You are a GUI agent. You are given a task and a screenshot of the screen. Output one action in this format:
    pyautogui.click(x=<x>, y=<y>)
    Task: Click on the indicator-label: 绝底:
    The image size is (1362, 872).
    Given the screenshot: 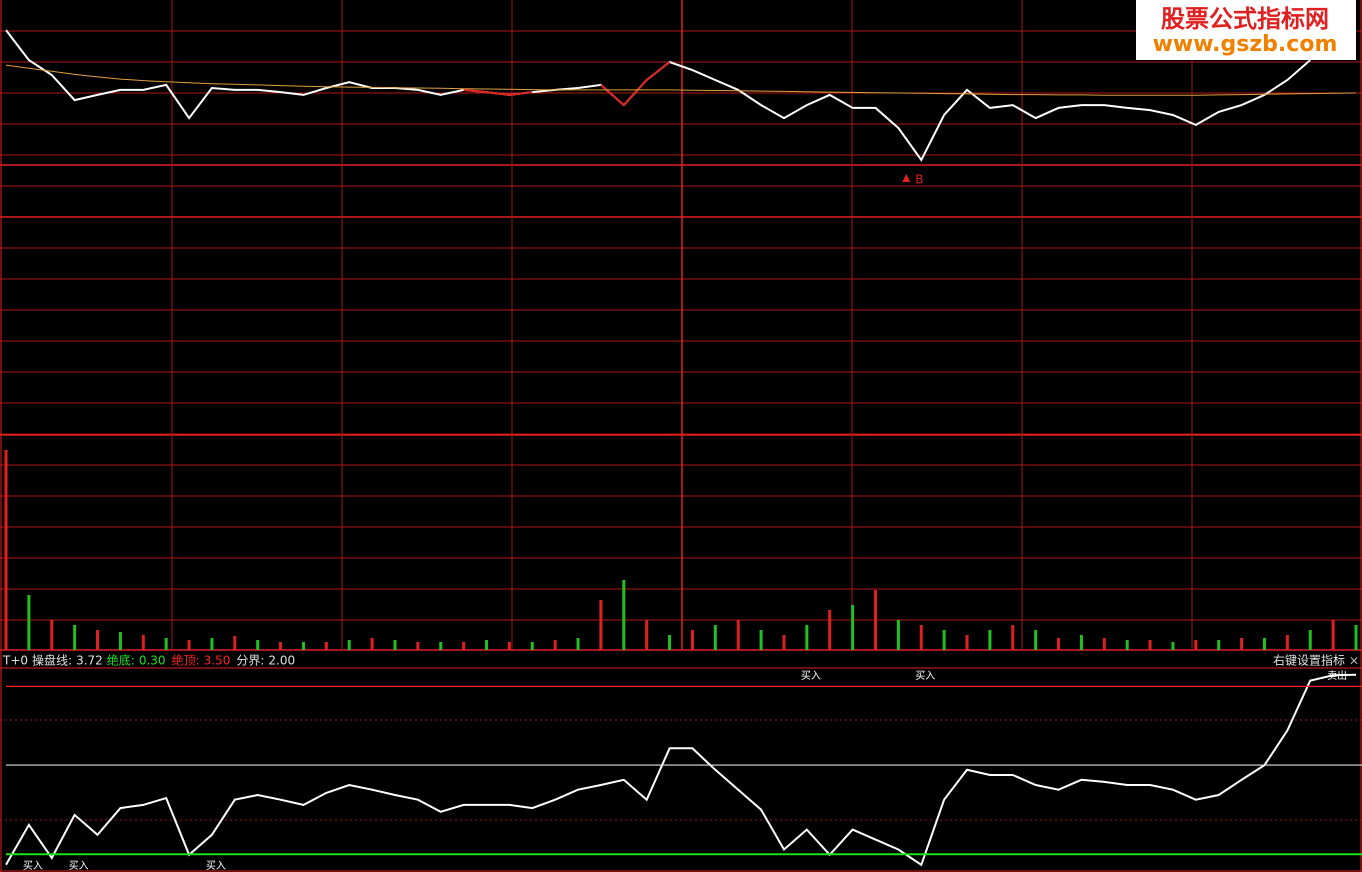 What is the action you would take?
    pyautogui.click(x=121, y=660)
    